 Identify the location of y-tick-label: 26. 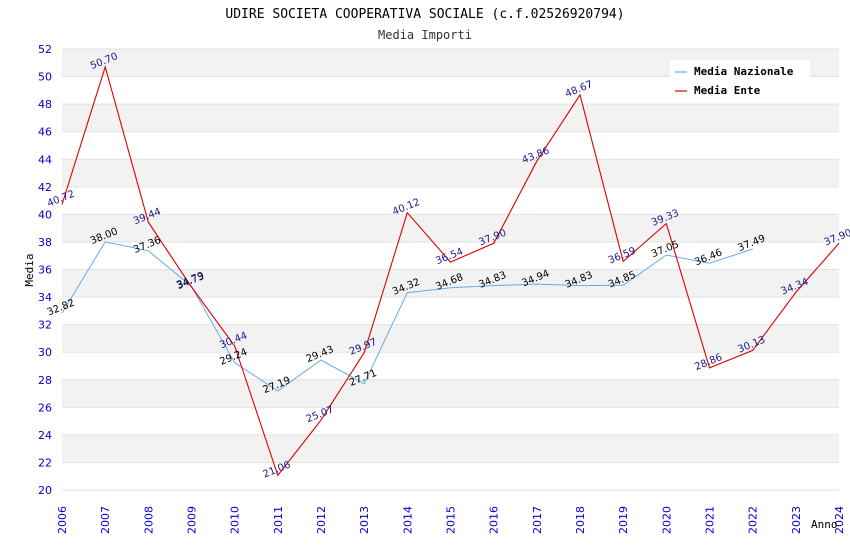
(45, 407).